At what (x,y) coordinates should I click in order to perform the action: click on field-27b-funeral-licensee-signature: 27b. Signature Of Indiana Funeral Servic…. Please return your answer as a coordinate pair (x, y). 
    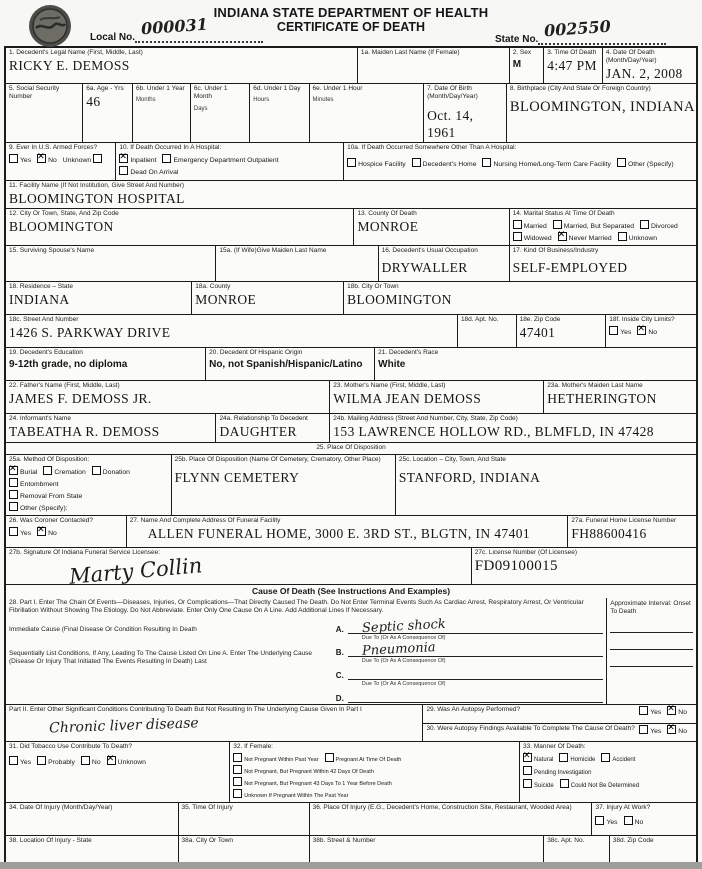
    Looking at the image, I should click on (239, 565).